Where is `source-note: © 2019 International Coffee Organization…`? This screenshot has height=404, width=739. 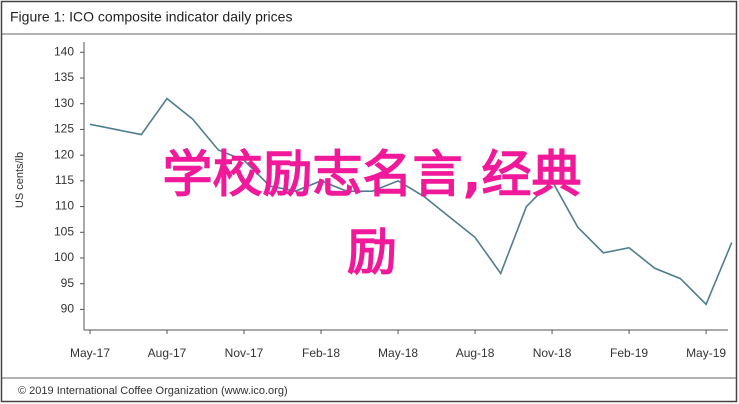 source-note: © 2019 International Coffee Organization… is located at coordinates (153, 391).